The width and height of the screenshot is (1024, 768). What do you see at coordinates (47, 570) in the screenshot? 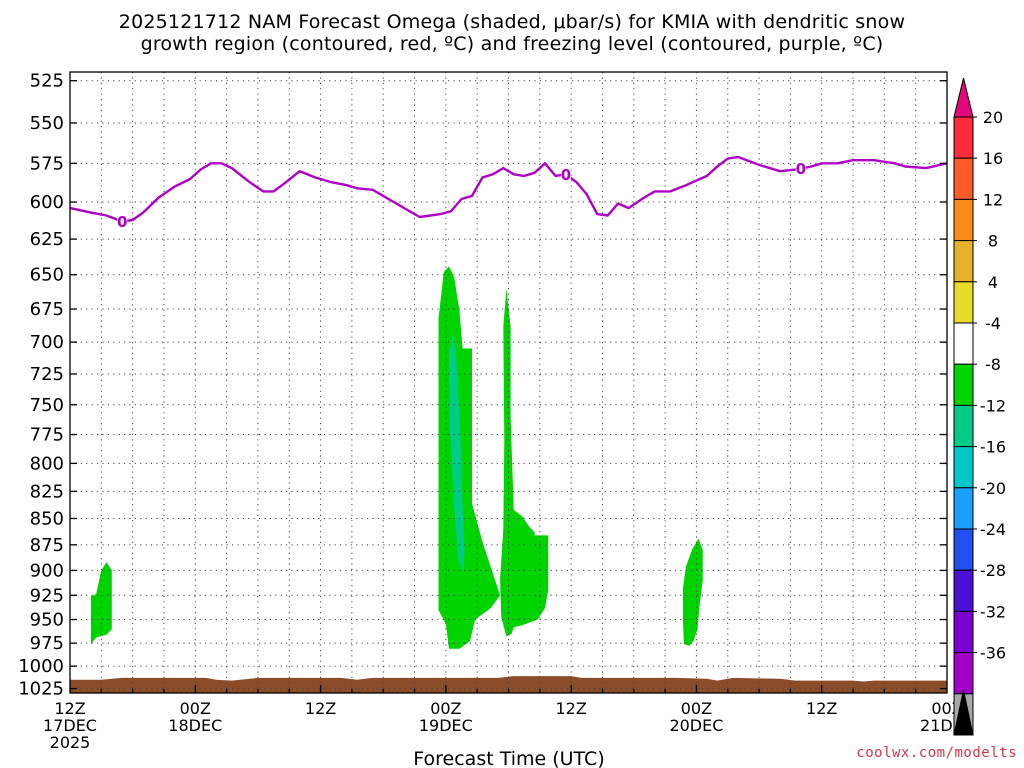
I see `y-tick-label-900: 900` at bounding box center [47, 570].